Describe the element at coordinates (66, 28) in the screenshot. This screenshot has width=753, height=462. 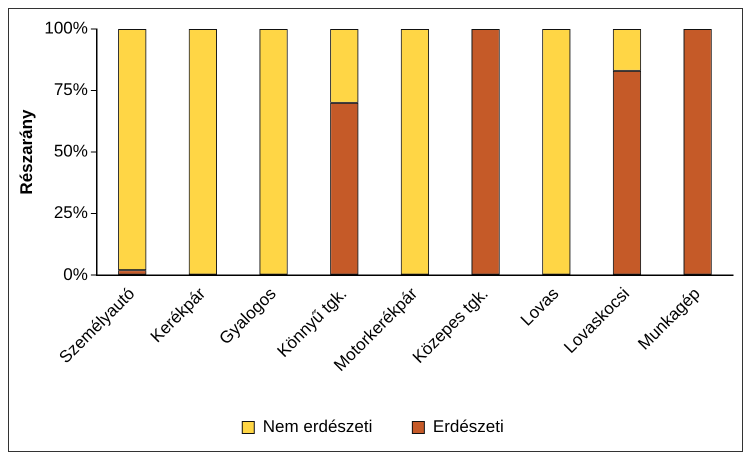
I see `y-tick-label: 100%` at that location.